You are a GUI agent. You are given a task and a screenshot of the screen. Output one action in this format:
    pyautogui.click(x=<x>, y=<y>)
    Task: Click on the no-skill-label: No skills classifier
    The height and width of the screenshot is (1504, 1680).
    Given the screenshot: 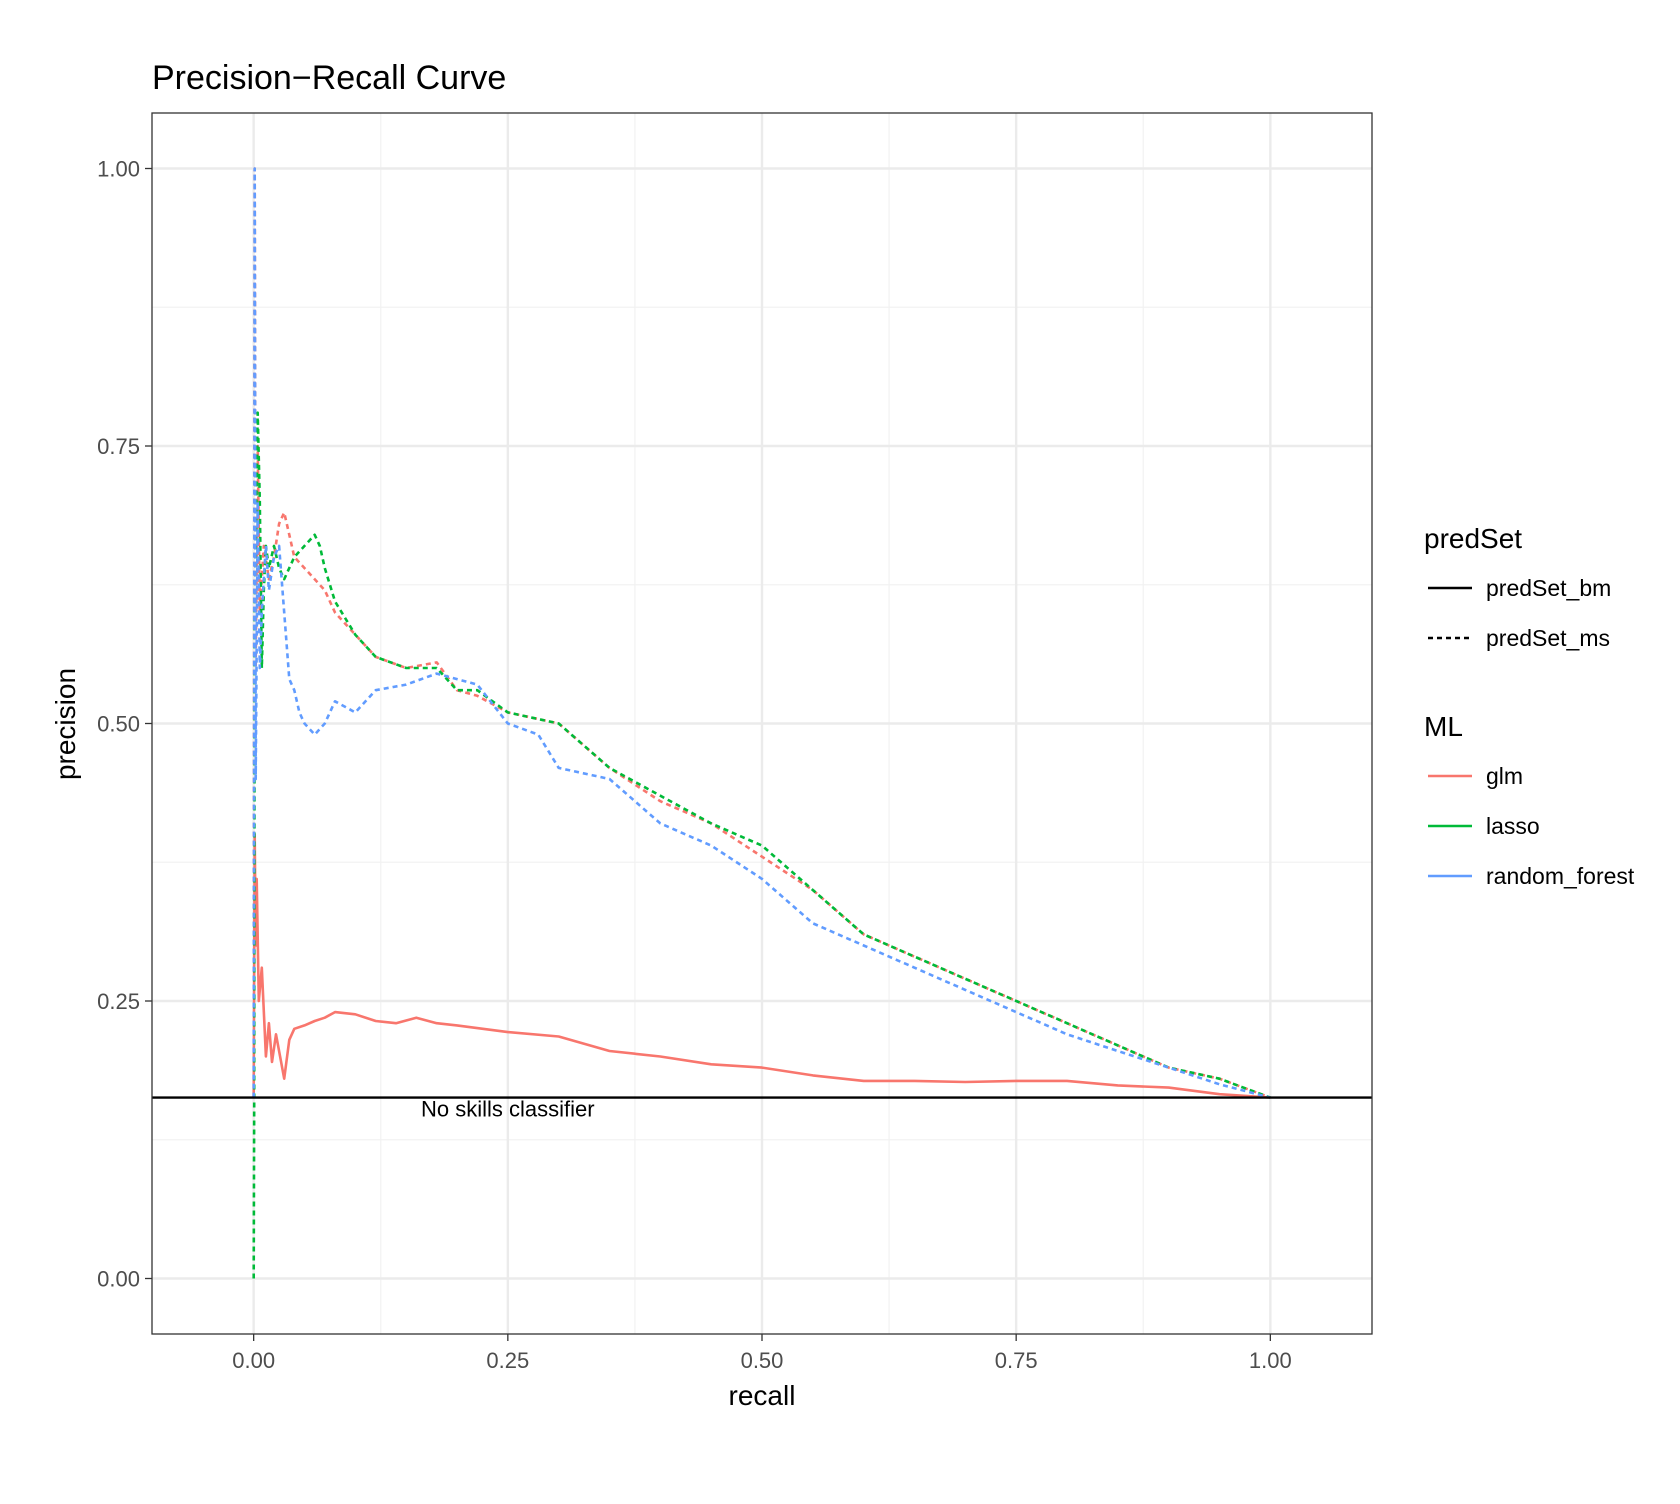 What is the action you would take?
    pyautogui.click(x=508, y=1109)
    